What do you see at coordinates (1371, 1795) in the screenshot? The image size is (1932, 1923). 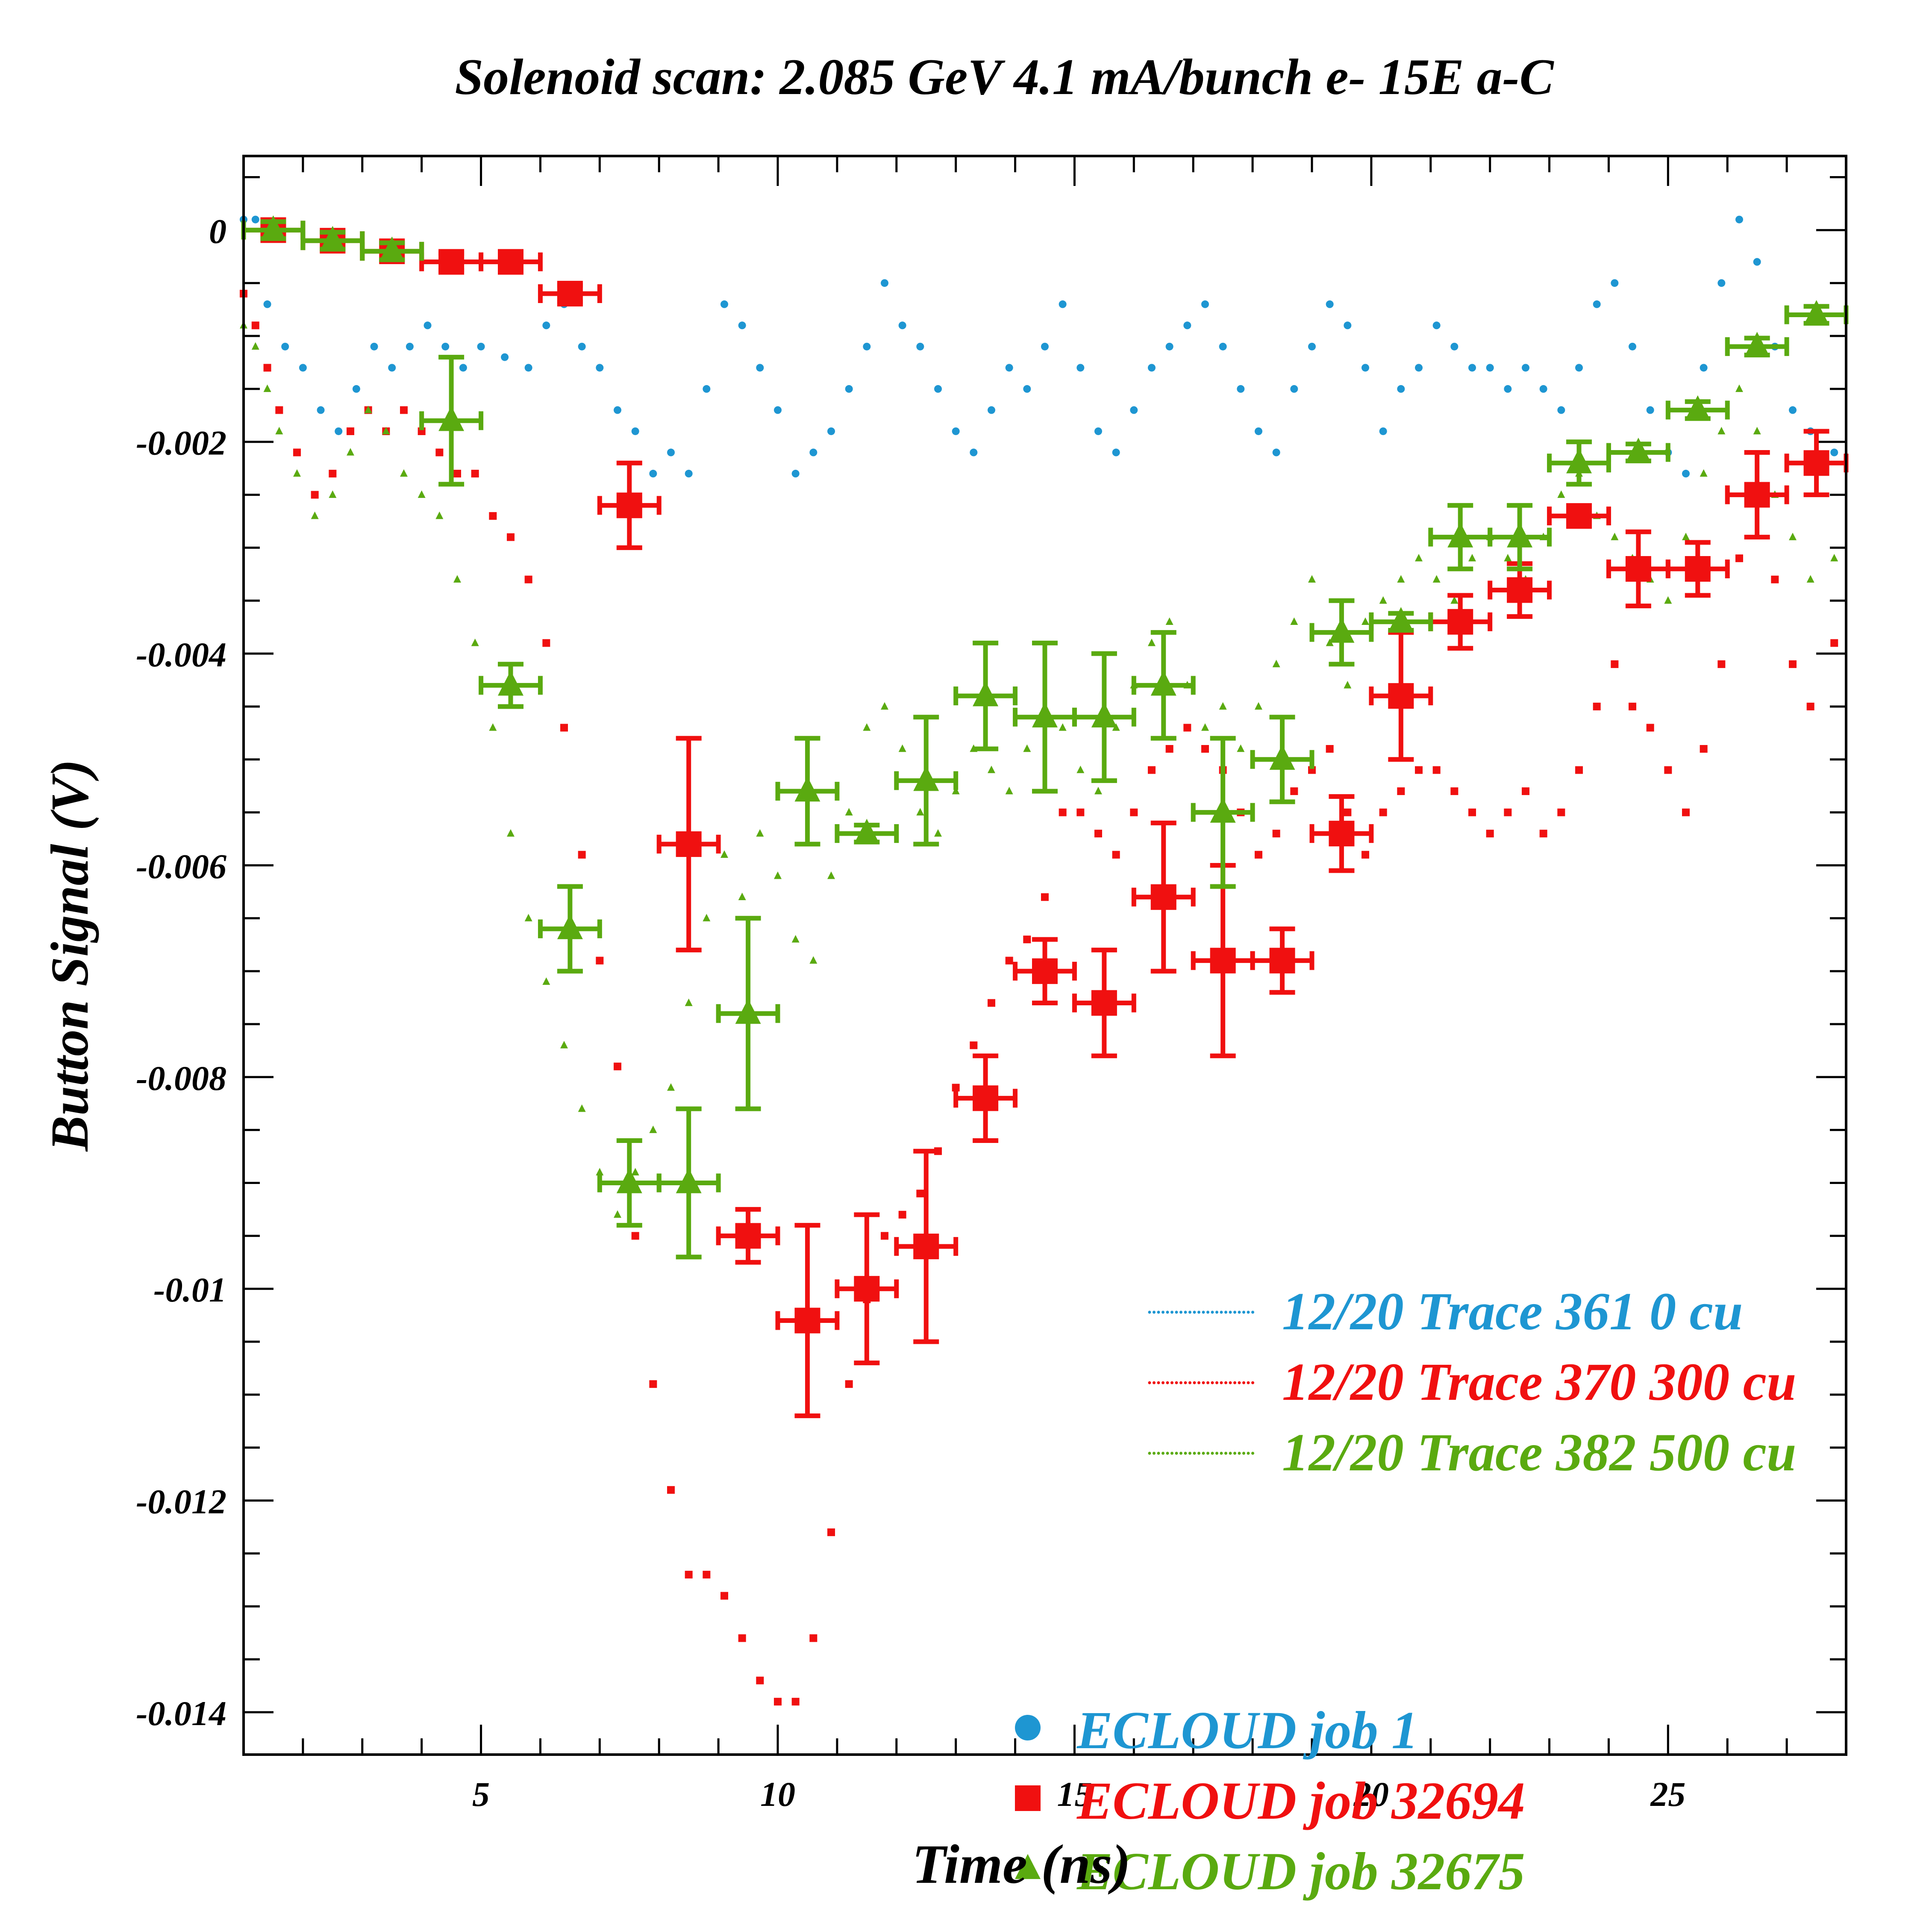 I see `x-tick-label: 20` at bounding box center [1371, 1795].